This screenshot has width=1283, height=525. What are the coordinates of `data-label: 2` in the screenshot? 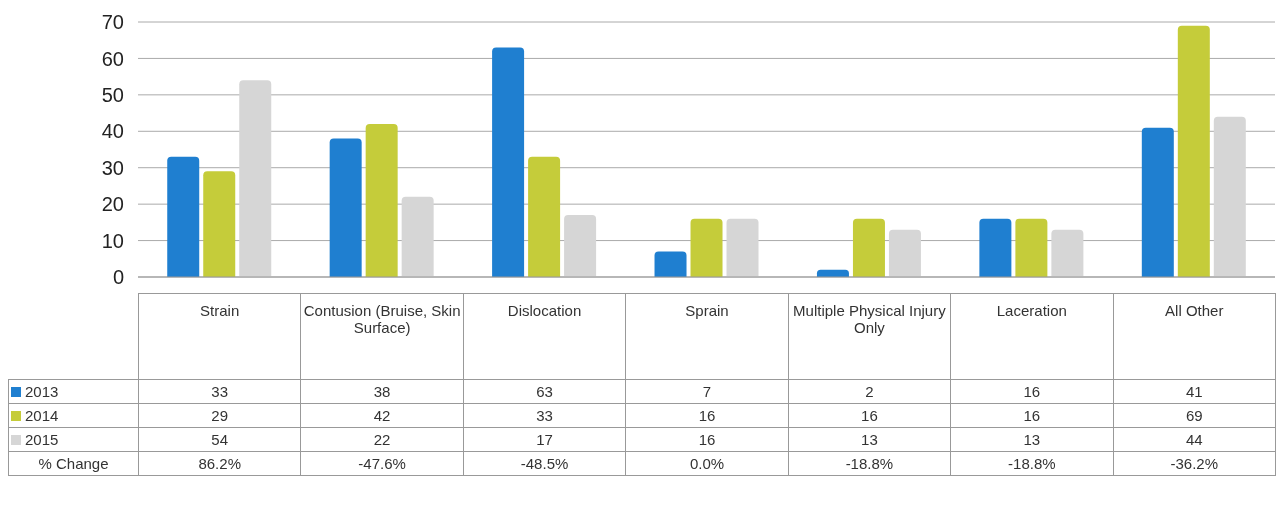 It's located at (869, 391).